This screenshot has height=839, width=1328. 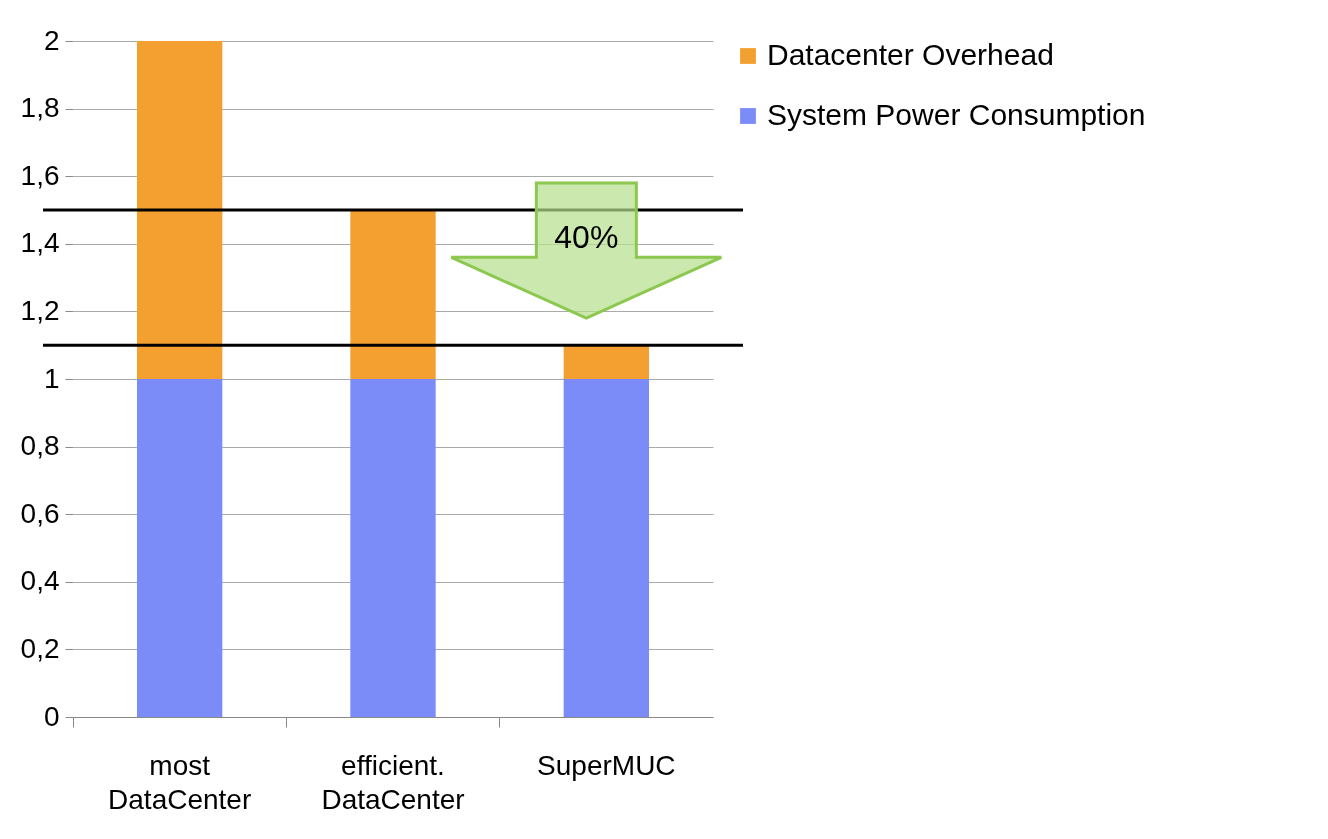 What do you see at coordinates (51, 716) in the screenshot?
I see `y-tick-label: 0` at bounding box center [51, 716].